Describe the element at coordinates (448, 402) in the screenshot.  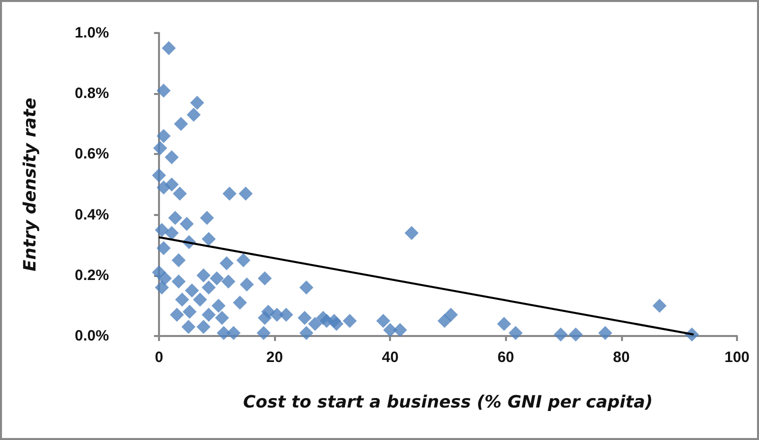
I see `x-axis-title: Cost to start a business (% GNI per capita)` at that location.